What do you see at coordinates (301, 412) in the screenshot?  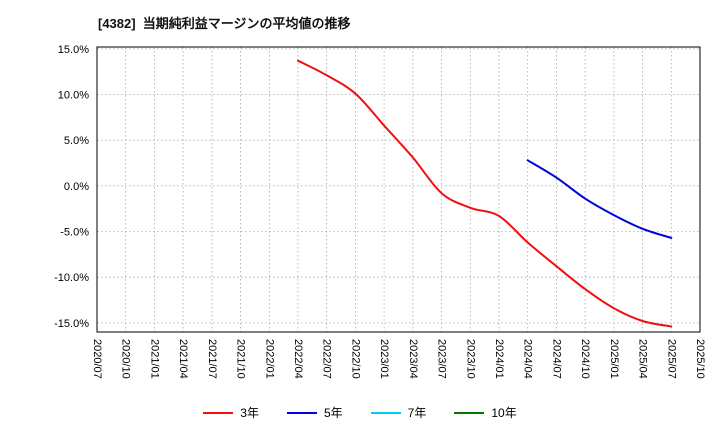 I see `legend-line-5y` at bounding box center [301, 412].